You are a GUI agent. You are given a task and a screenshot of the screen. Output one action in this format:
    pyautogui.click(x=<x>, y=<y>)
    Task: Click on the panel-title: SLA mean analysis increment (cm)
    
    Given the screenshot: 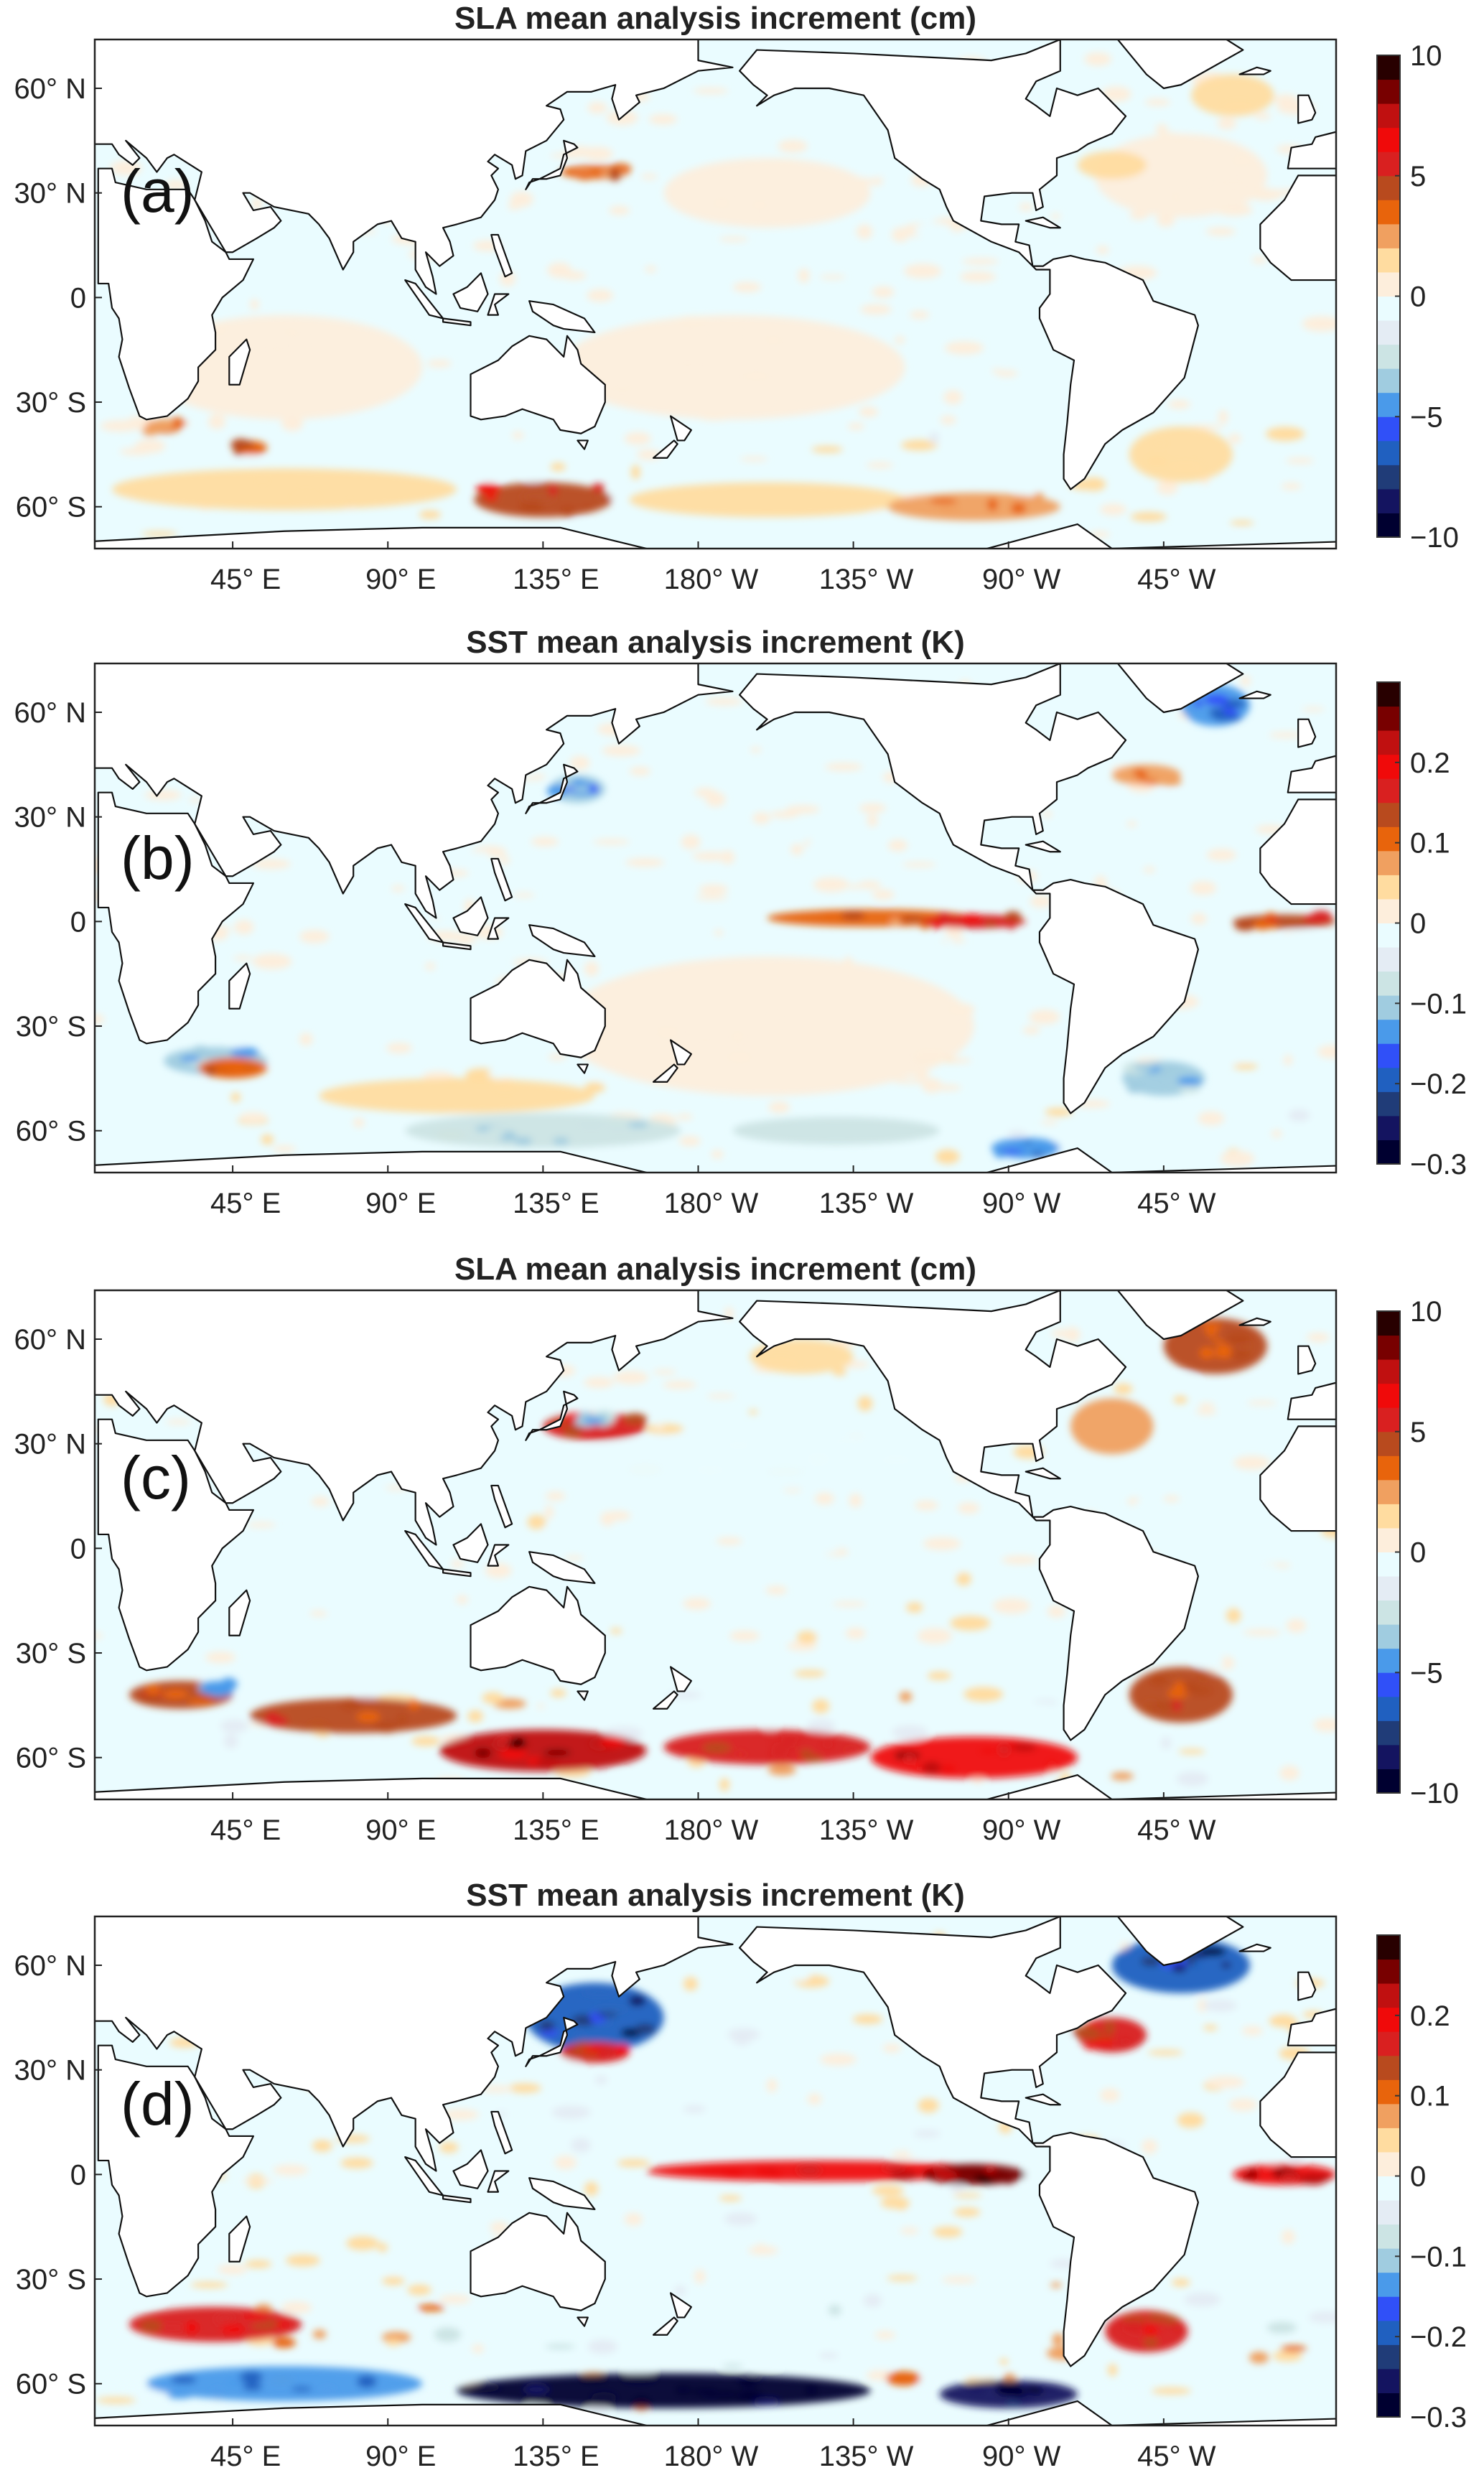 What is the action you would take?
    pyautogui.click(x=715, y=18)
    